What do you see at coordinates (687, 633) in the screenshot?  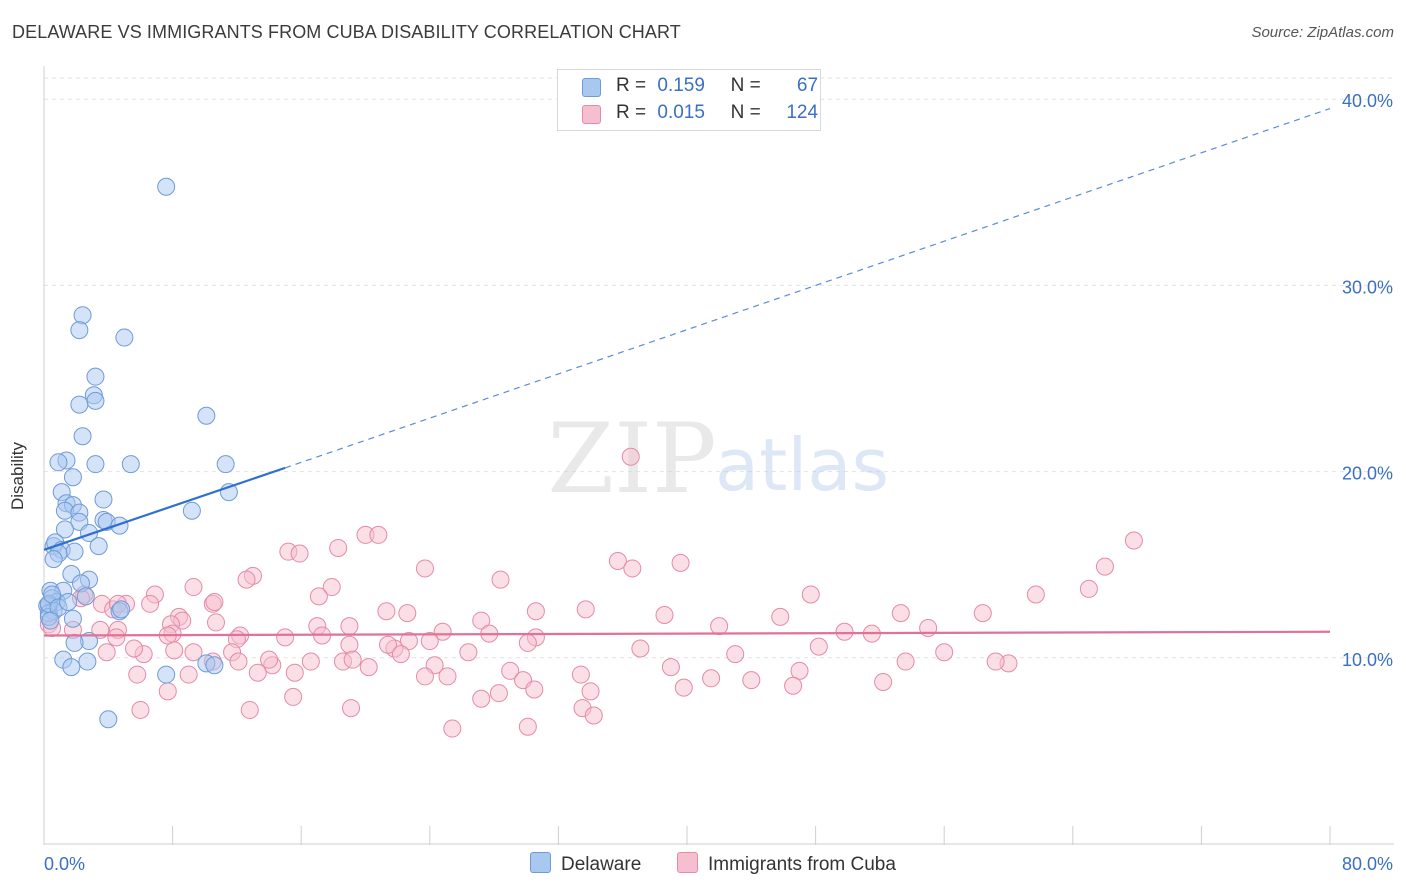 I see `cuba-trend-line` at bounding box center [687, 633].